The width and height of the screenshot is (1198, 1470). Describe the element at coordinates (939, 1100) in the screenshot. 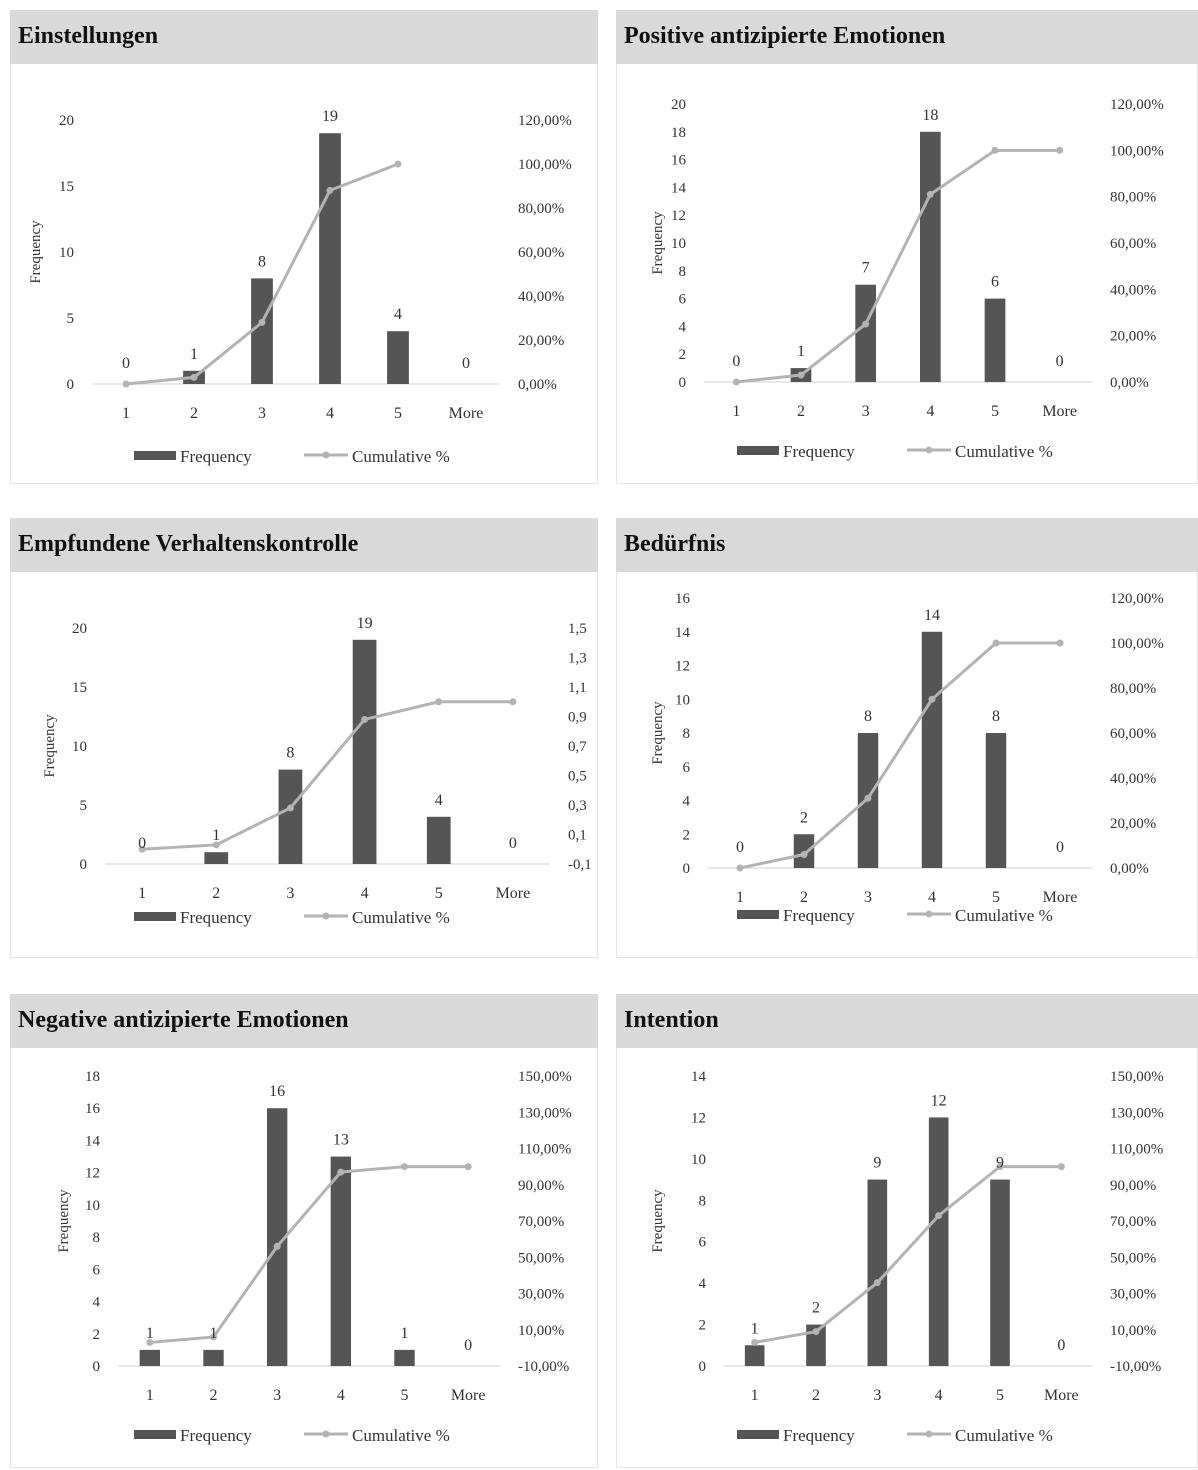

I see `data-label: 12` at that location.